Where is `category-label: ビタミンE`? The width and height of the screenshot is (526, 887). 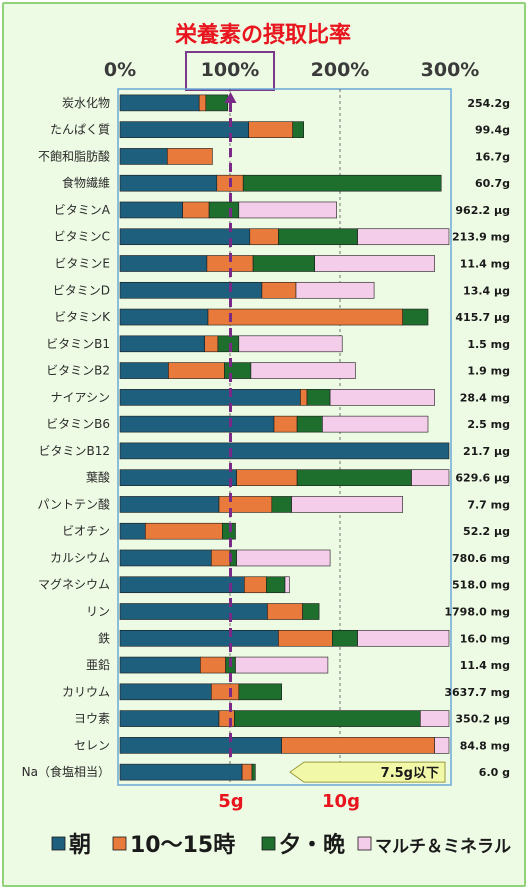
category-label: ビタミンE is located at coordinates (82, 264).